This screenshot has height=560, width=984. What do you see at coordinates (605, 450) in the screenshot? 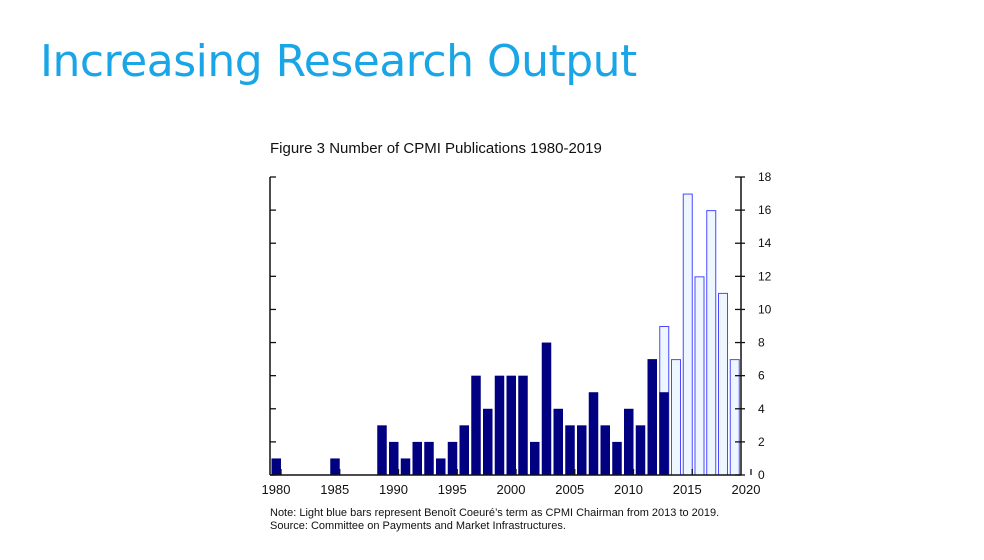
I see `bar-2008` at bounding box center [605, 450].